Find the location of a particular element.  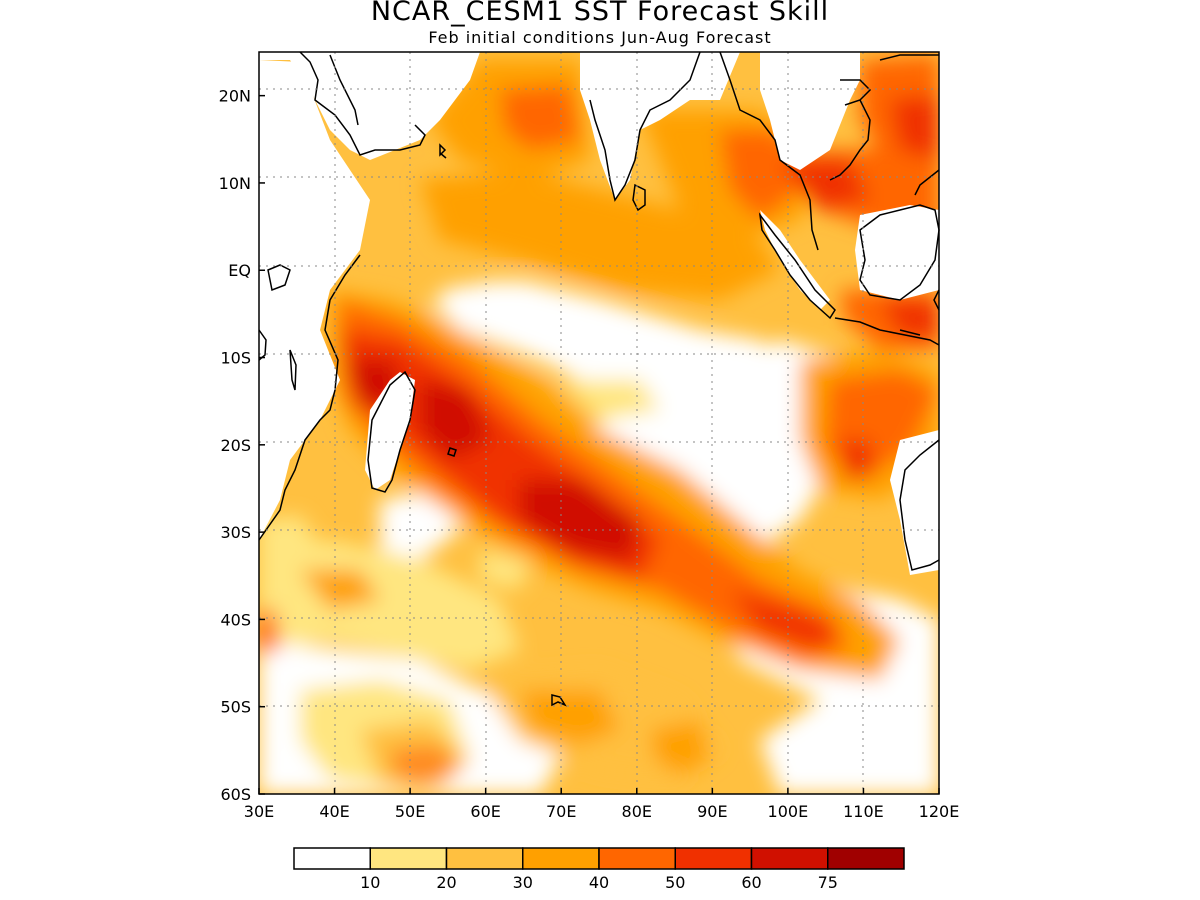

lat-tick-label: 30S is located at coordinates (235, 532).